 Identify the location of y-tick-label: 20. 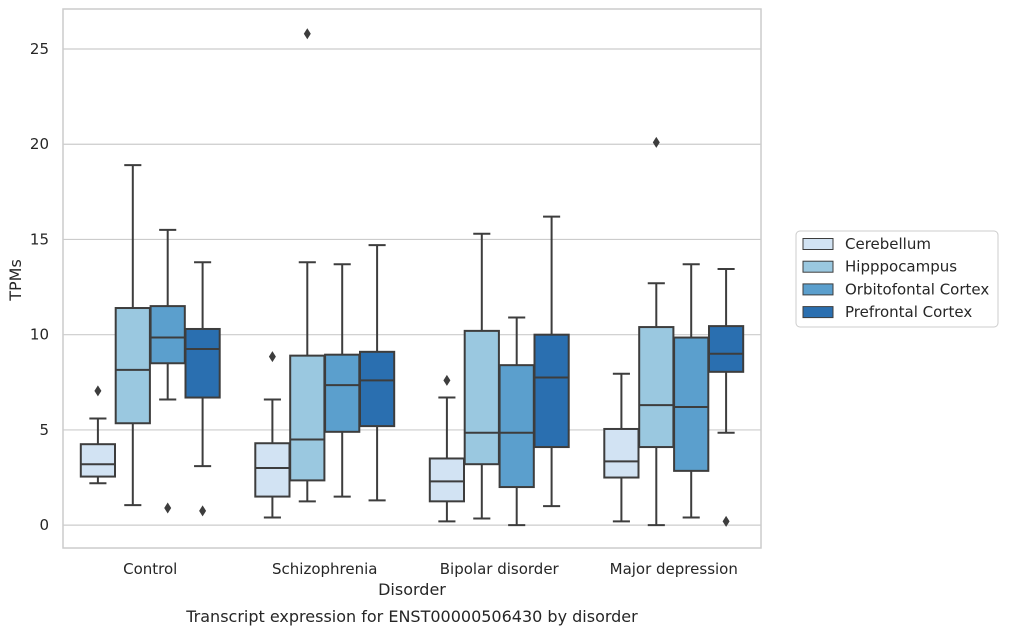
(39, 144).